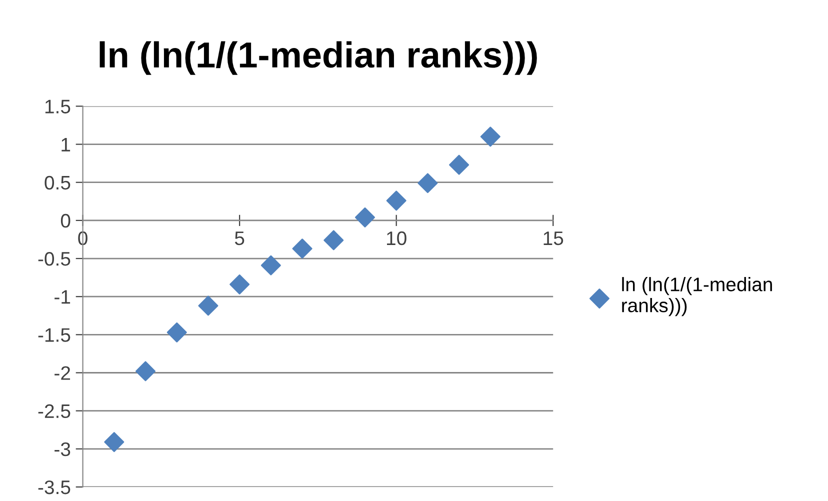 Image resolution: width=828 pixels, height=501 pixels. What do you see at coordinates (62, 297) in the screenshot?
I see `y-tick-label: -1` at bounding box center [62, 297].